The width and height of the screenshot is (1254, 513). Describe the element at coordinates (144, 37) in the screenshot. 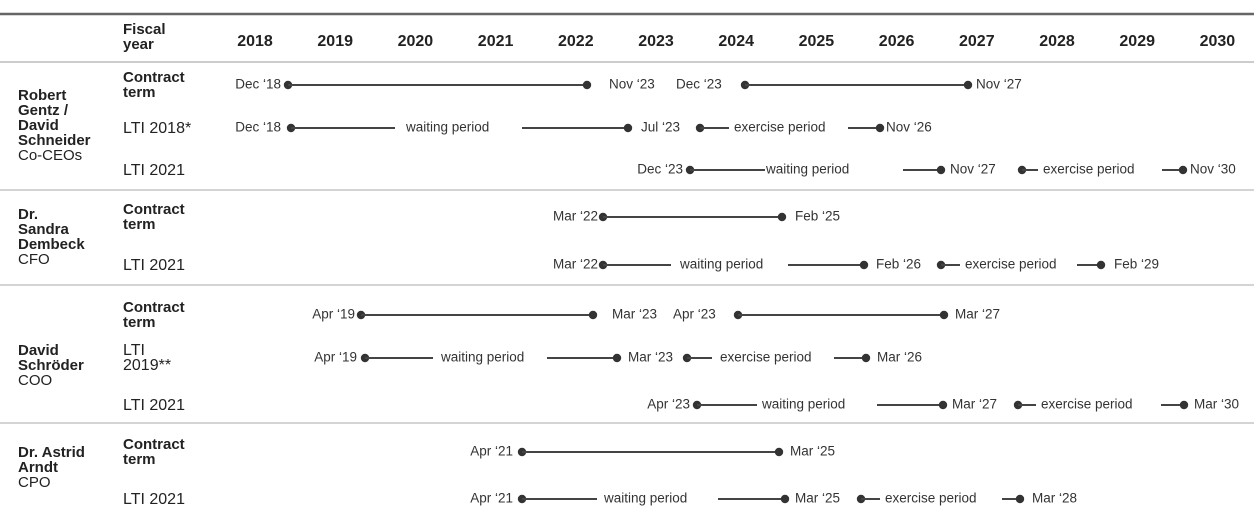

I see `header-label: Fiscal year` at that location.